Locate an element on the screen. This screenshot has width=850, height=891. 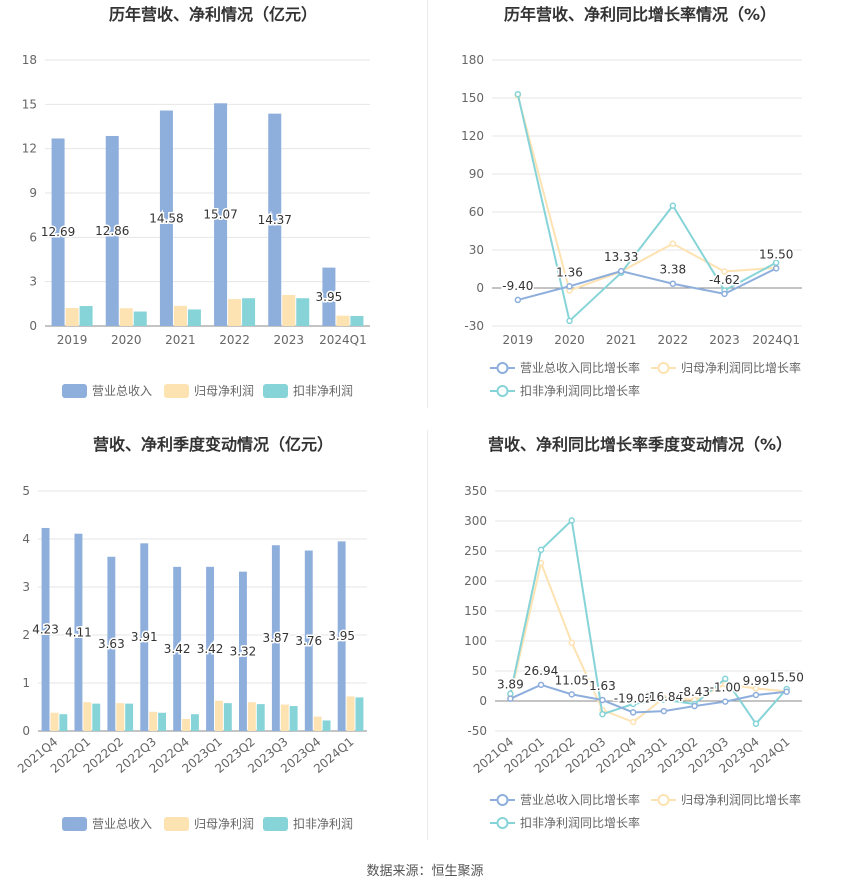
y-tick-label: 1 is located at coordinates (26, 683).